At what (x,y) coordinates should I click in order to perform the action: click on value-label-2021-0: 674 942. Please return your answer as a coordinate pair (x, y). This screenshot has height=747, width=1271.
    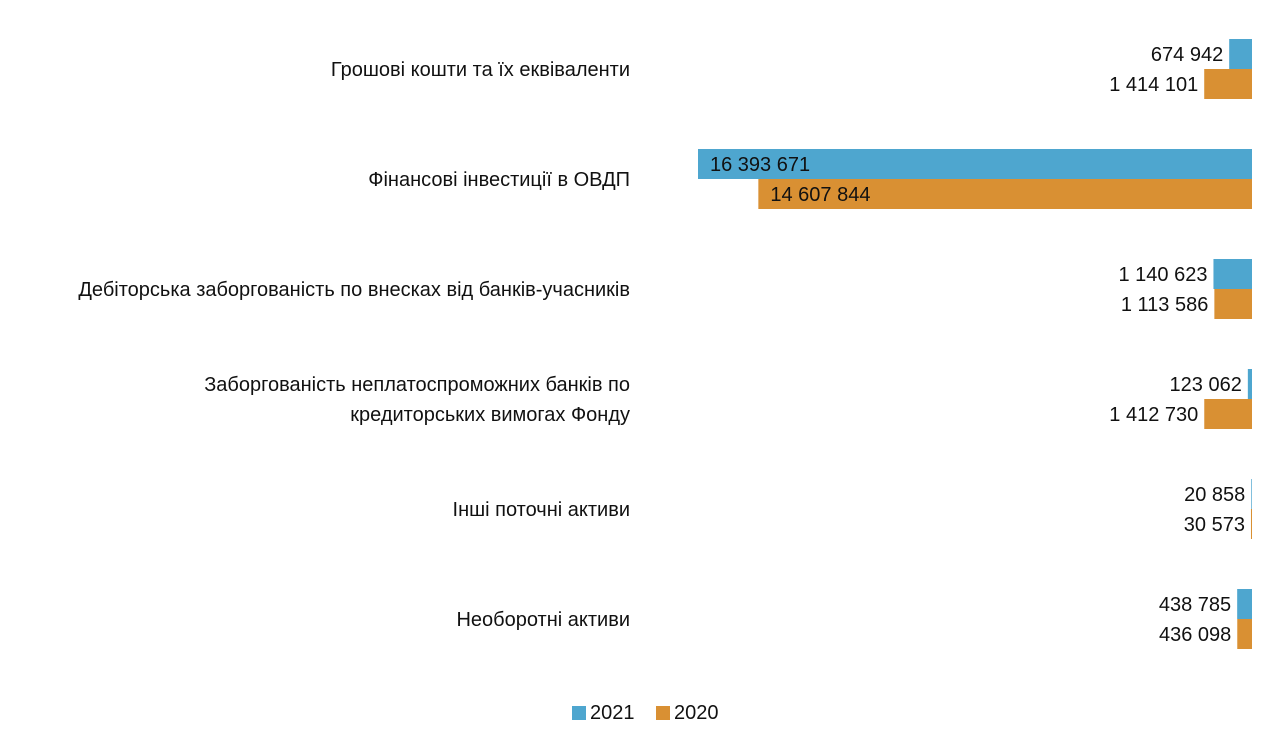
    Looking at the image, I should click on (1187, 55).